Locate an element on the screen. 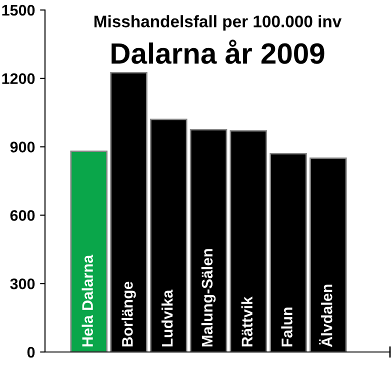 The image size is (392, 371). x-tick-label: Ludvika is located at coordinates (167, 318).